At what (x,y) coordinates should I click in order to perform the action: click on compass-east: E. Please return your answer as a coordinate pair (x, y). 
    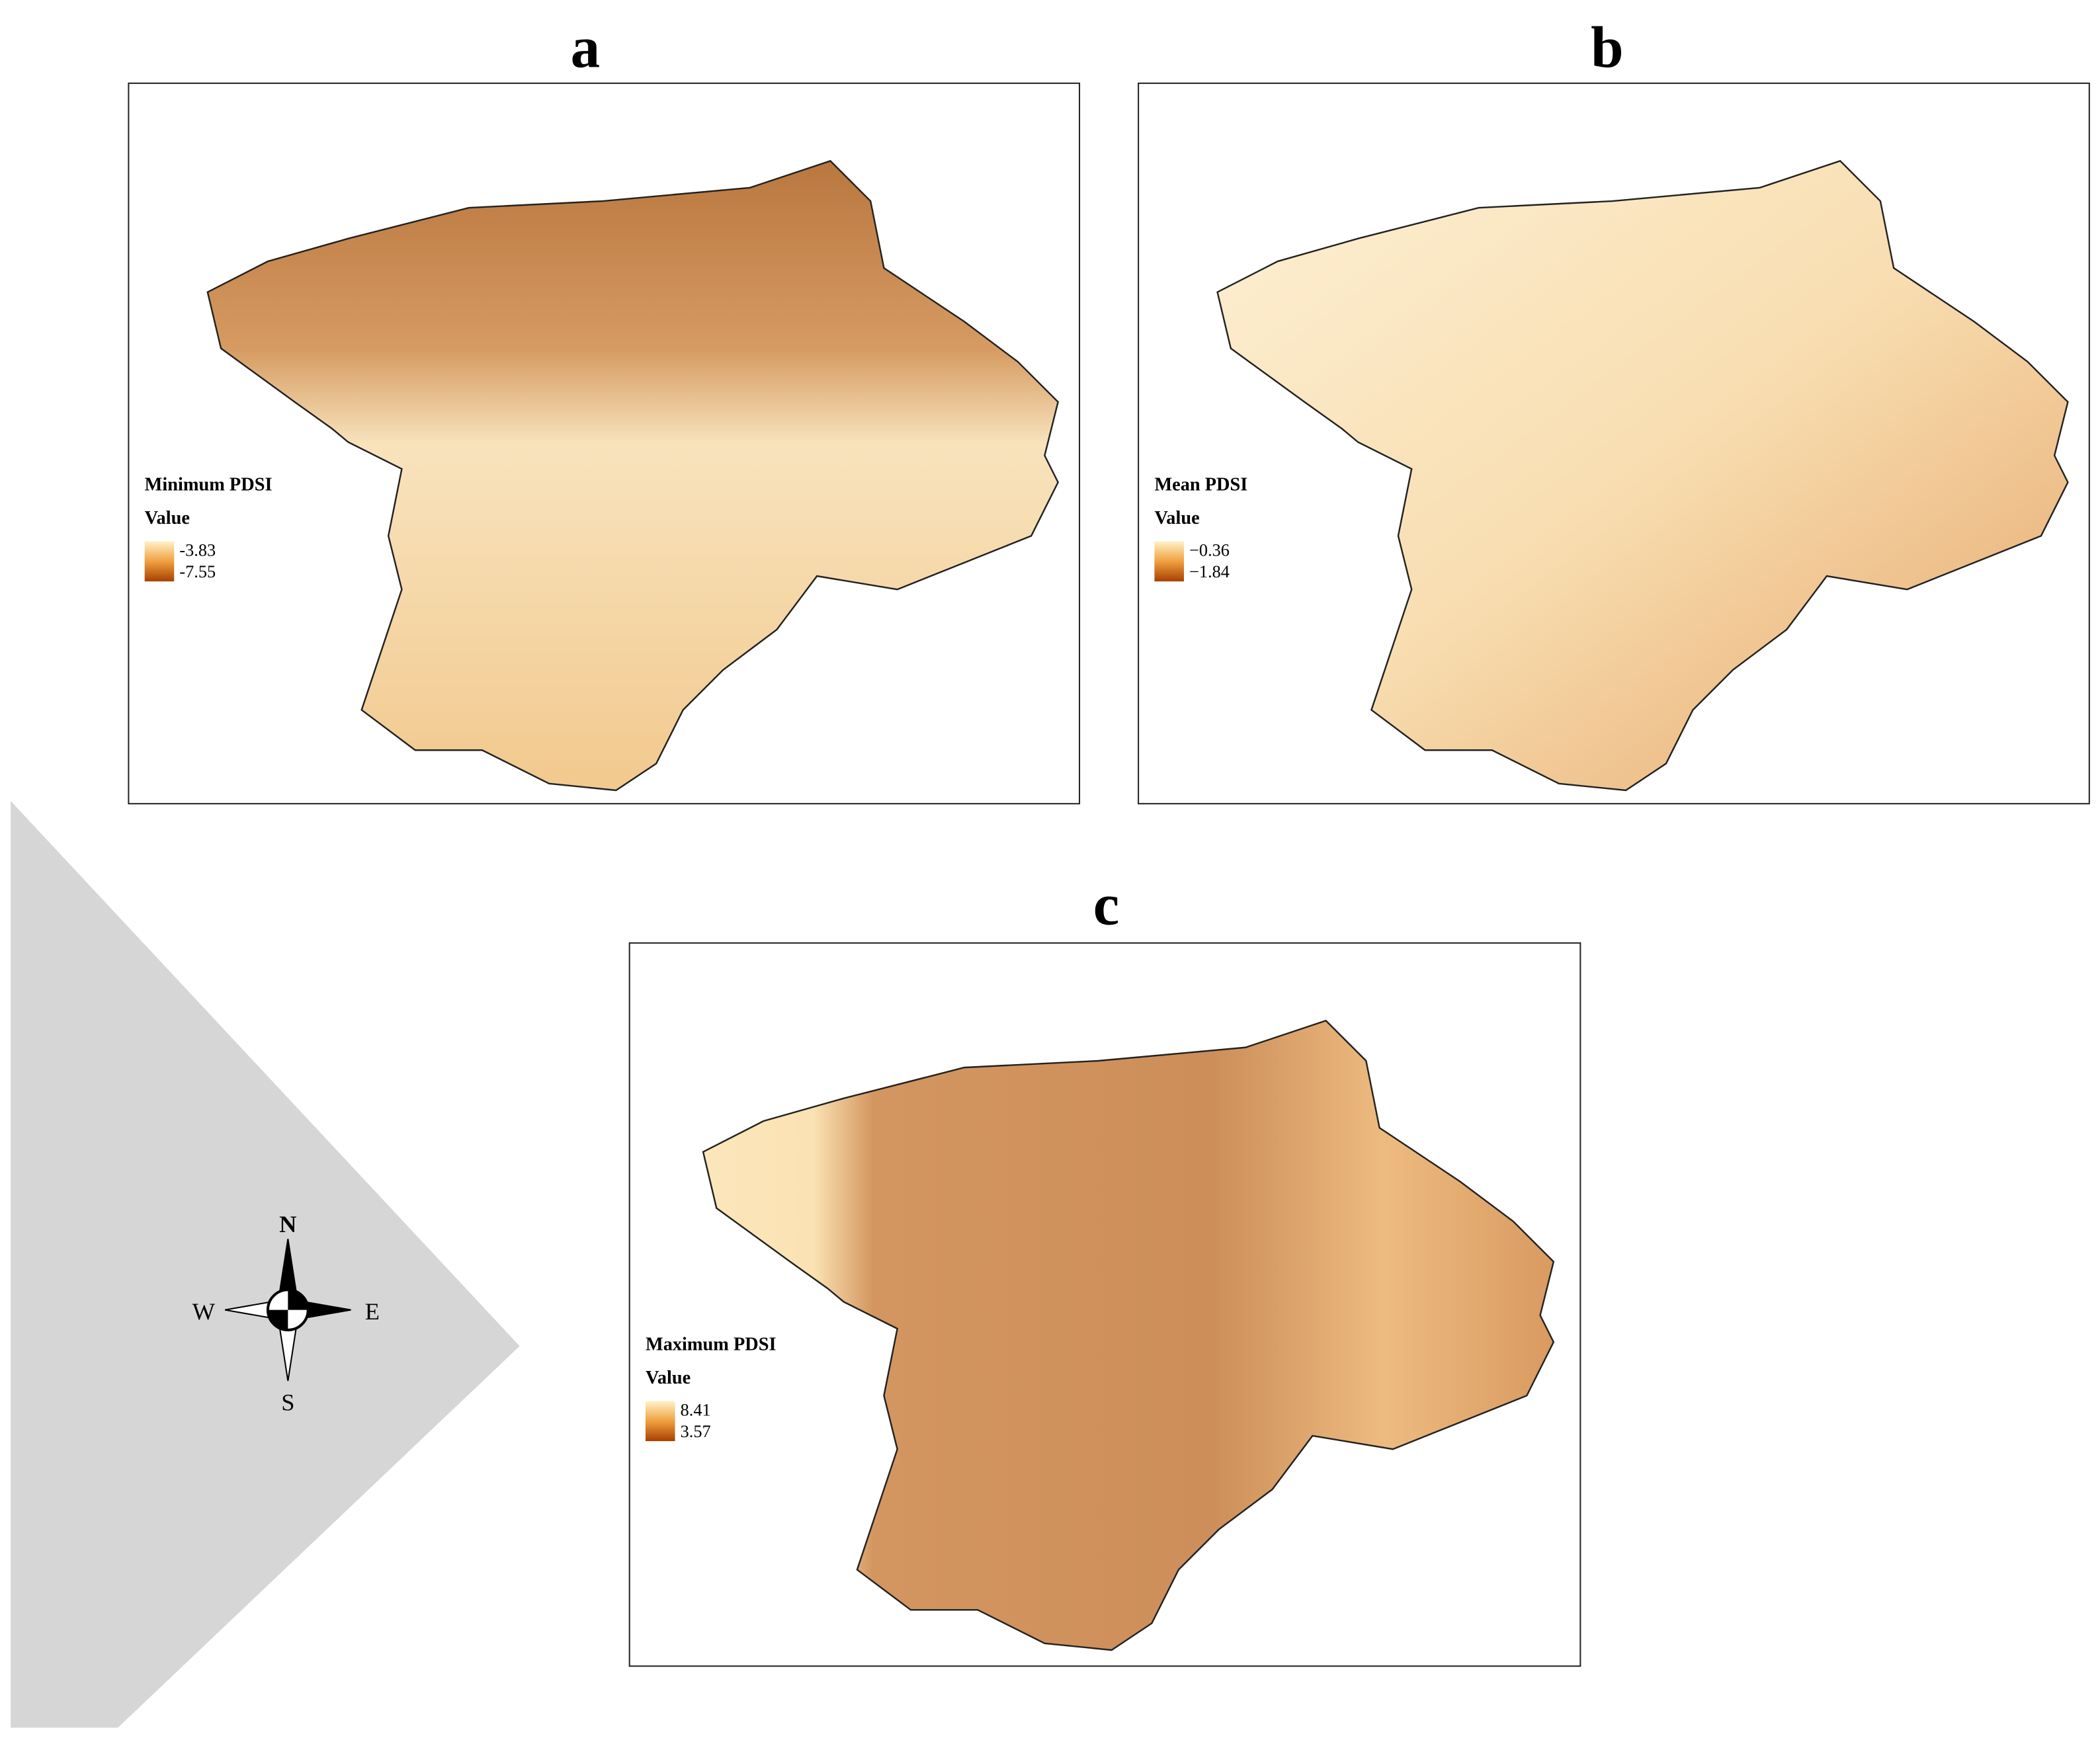
    Looking at the image, I should click on (372, 1312).